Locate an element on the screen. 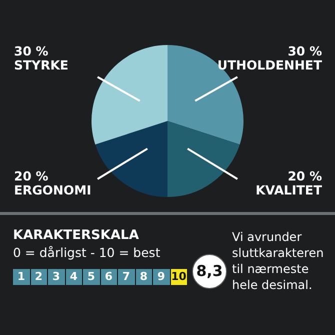 This screenshot has height=335, width=335. text: Vi avrunder sluttkarakteren til nærmeste hele desimal. is located at coordinates (278, 261).